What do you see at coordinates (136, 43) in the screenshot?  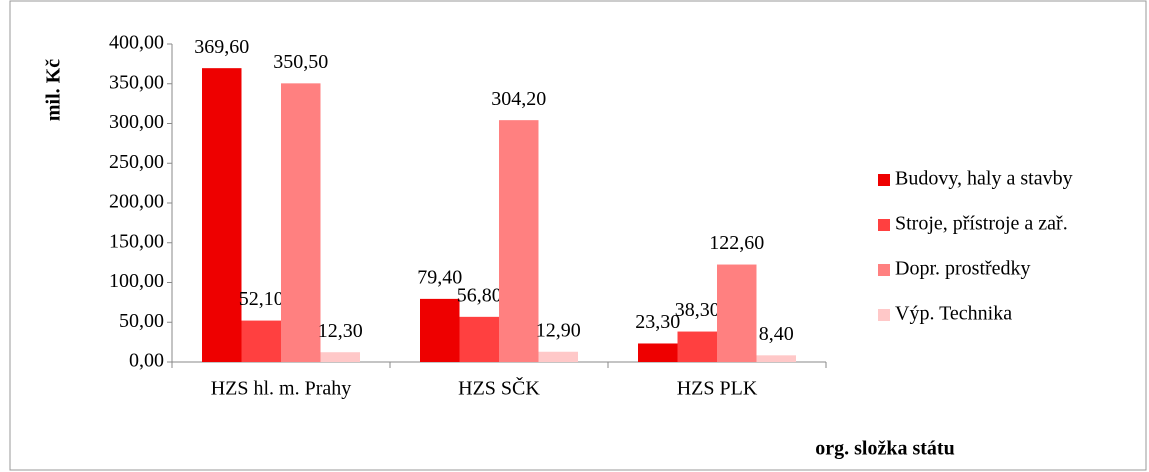 I see `y-tick-label: 400,00` at bounding box center [136, 43].